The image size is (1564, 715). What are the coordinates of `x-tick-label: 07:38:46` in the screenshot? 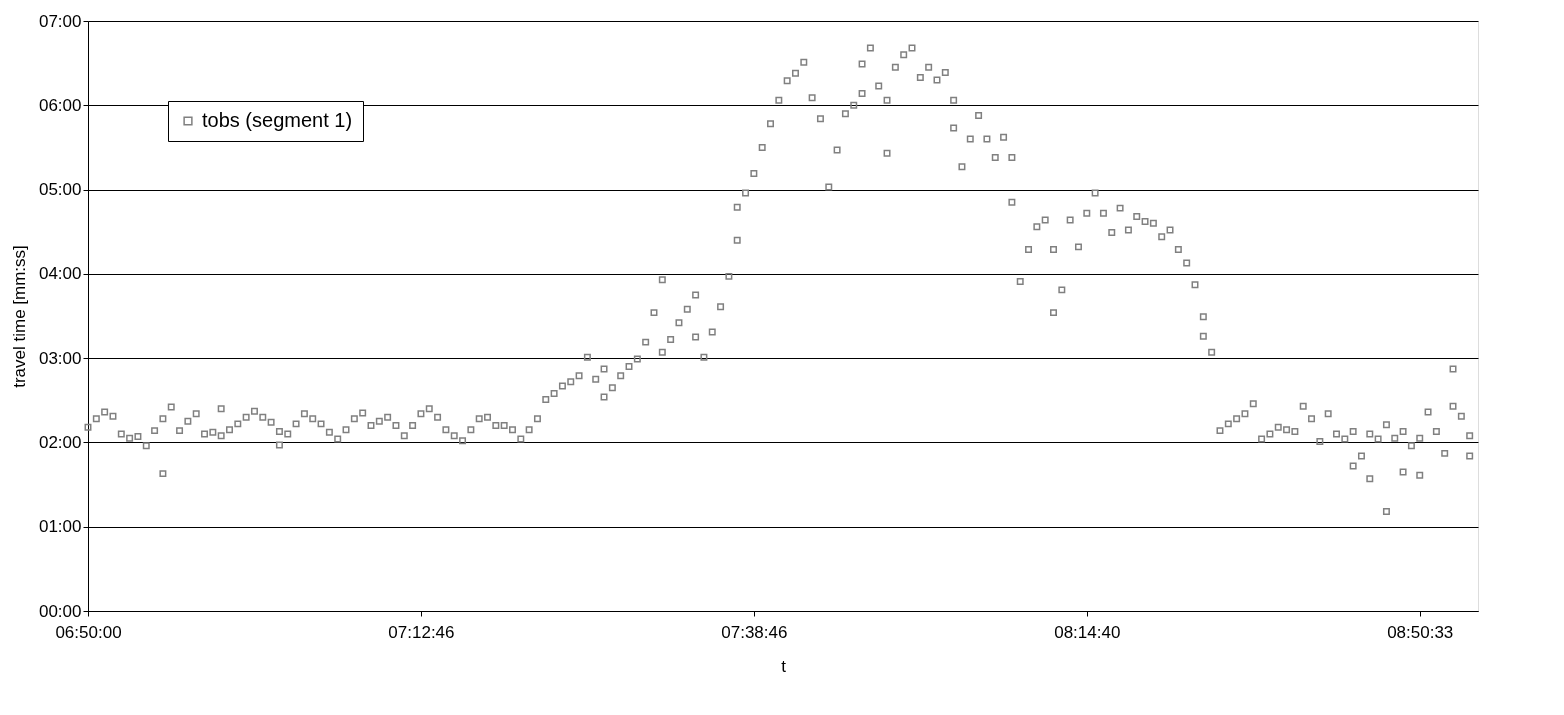 It's located at (754, 632).